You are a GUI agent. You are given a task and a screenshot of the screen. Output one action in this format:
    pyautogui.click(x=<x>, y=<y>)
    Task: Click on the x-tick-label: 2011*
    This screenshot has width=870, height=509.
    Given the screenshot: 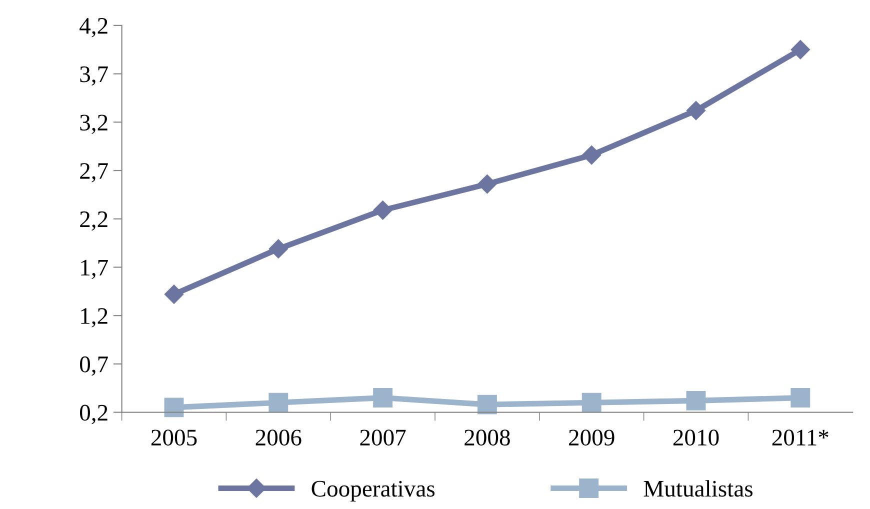 What is the action you would take?
    pyautogui.click(x=800, y=438)
    